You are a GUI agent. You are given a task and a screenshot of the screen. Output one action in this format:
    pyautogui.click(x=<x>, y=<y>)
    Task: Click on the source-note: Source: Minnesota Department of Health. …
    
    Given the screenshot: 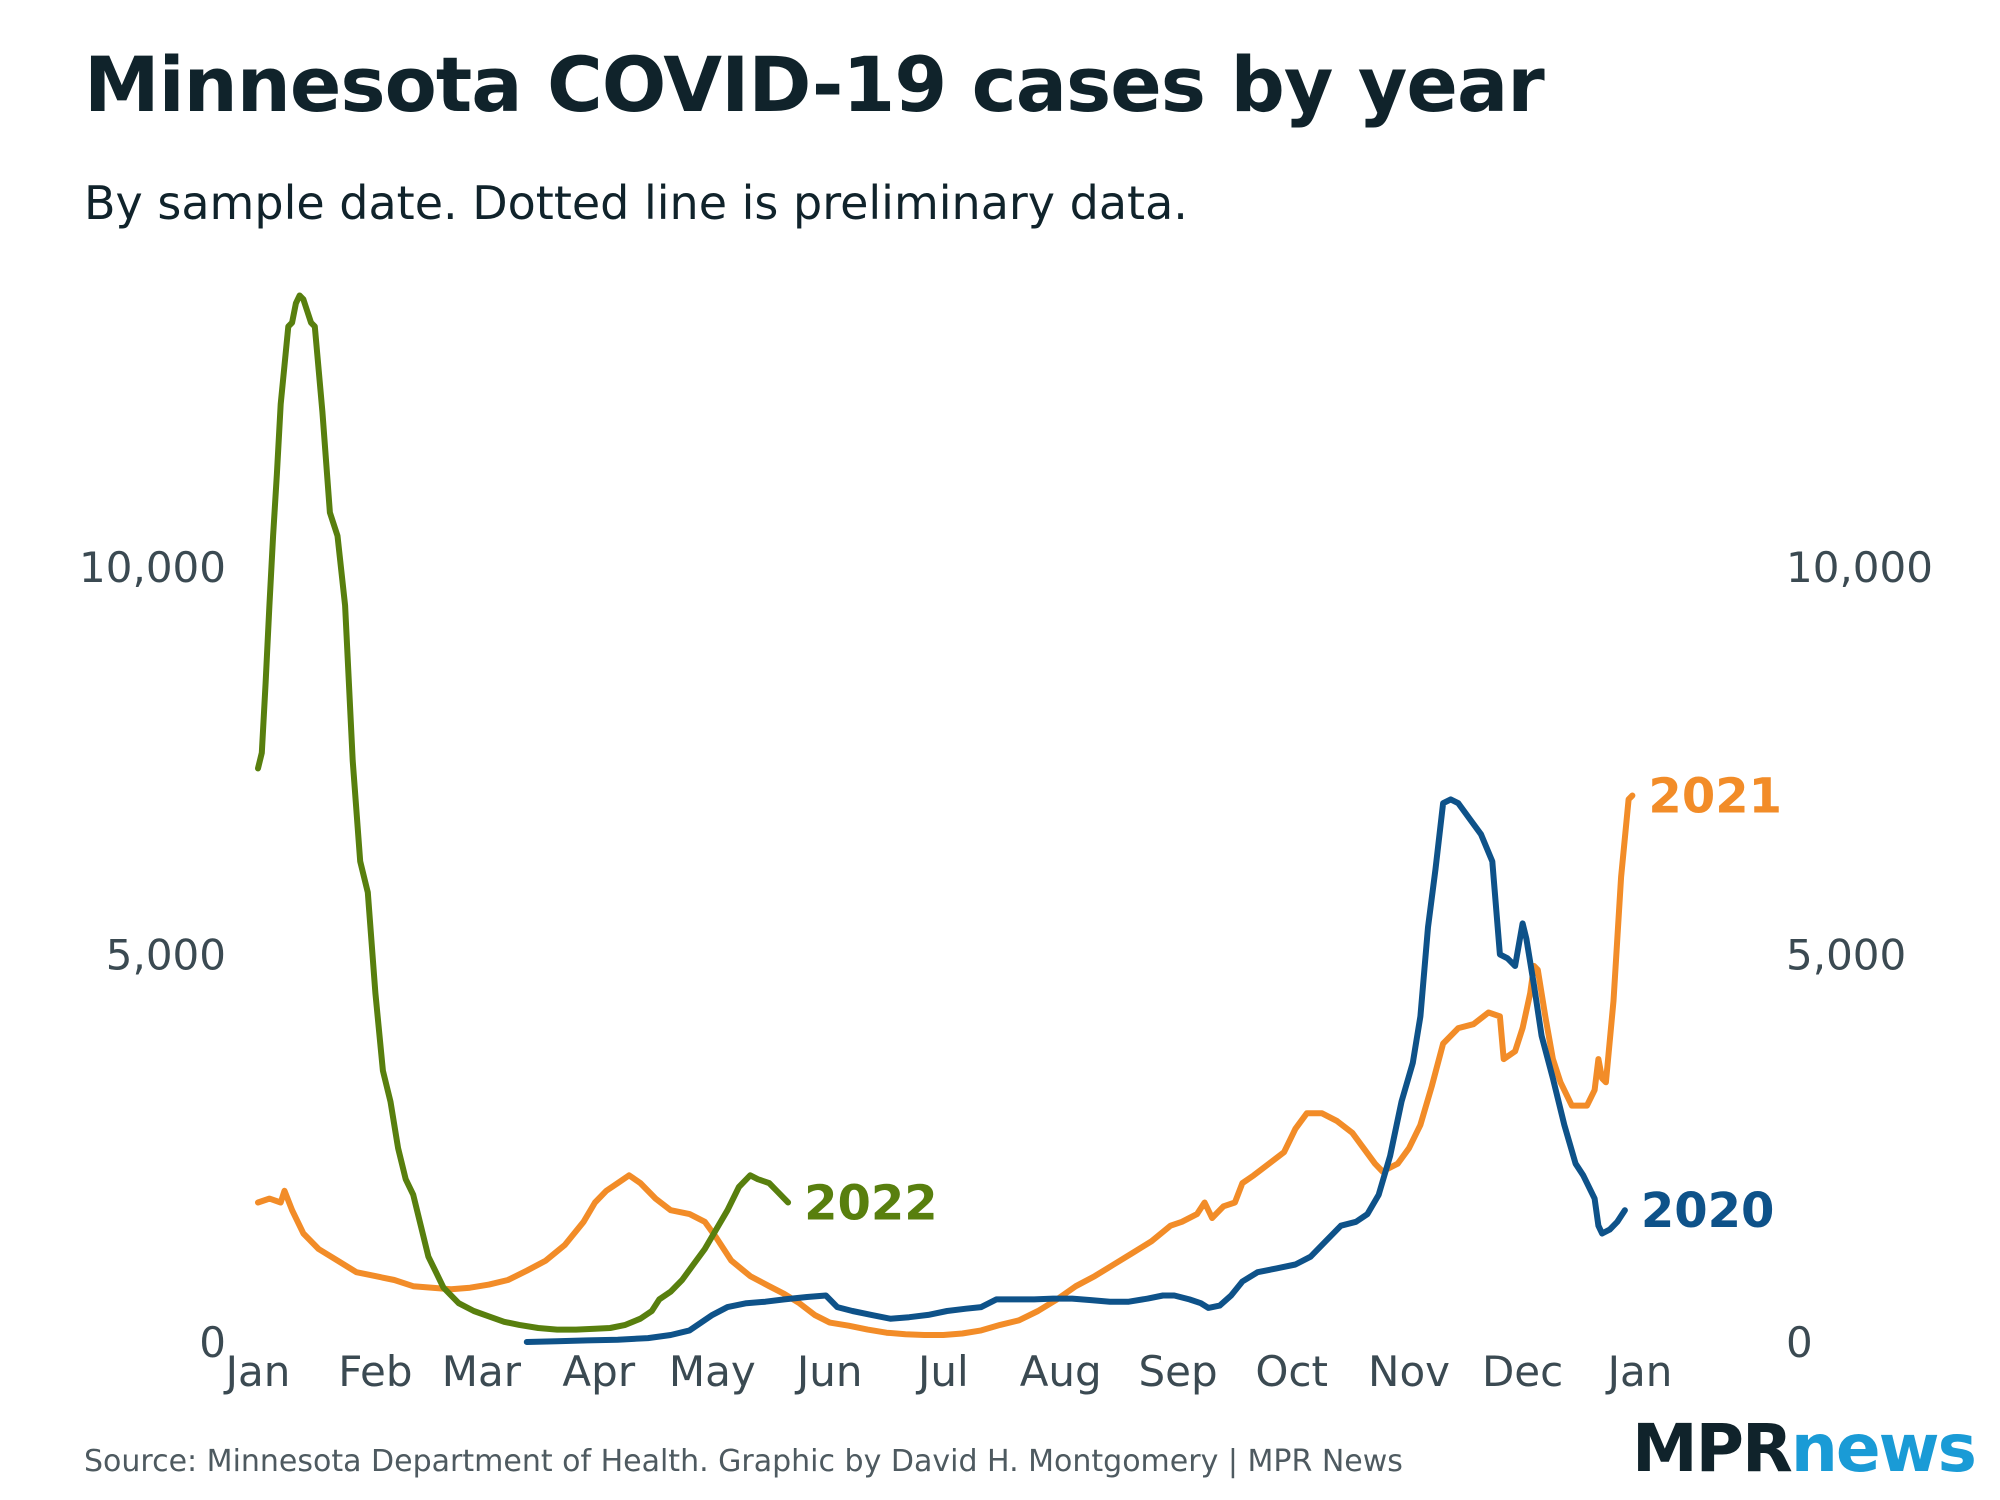 What is the action you would take?
    pyautogui.click(x=743, y=1461)
    